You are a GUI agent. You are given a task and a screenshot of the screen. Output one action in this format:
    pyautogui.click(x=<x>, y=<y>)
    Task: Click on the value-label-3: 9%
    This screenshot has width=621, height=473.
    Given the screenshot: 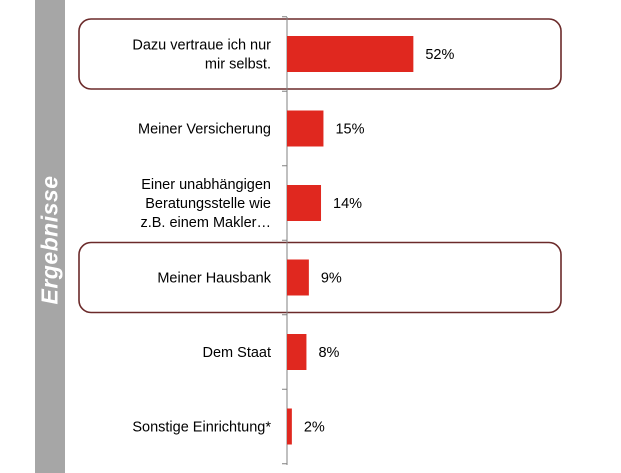 What is the action you would take?
    pyautogui.click(x=331, y=279)
    